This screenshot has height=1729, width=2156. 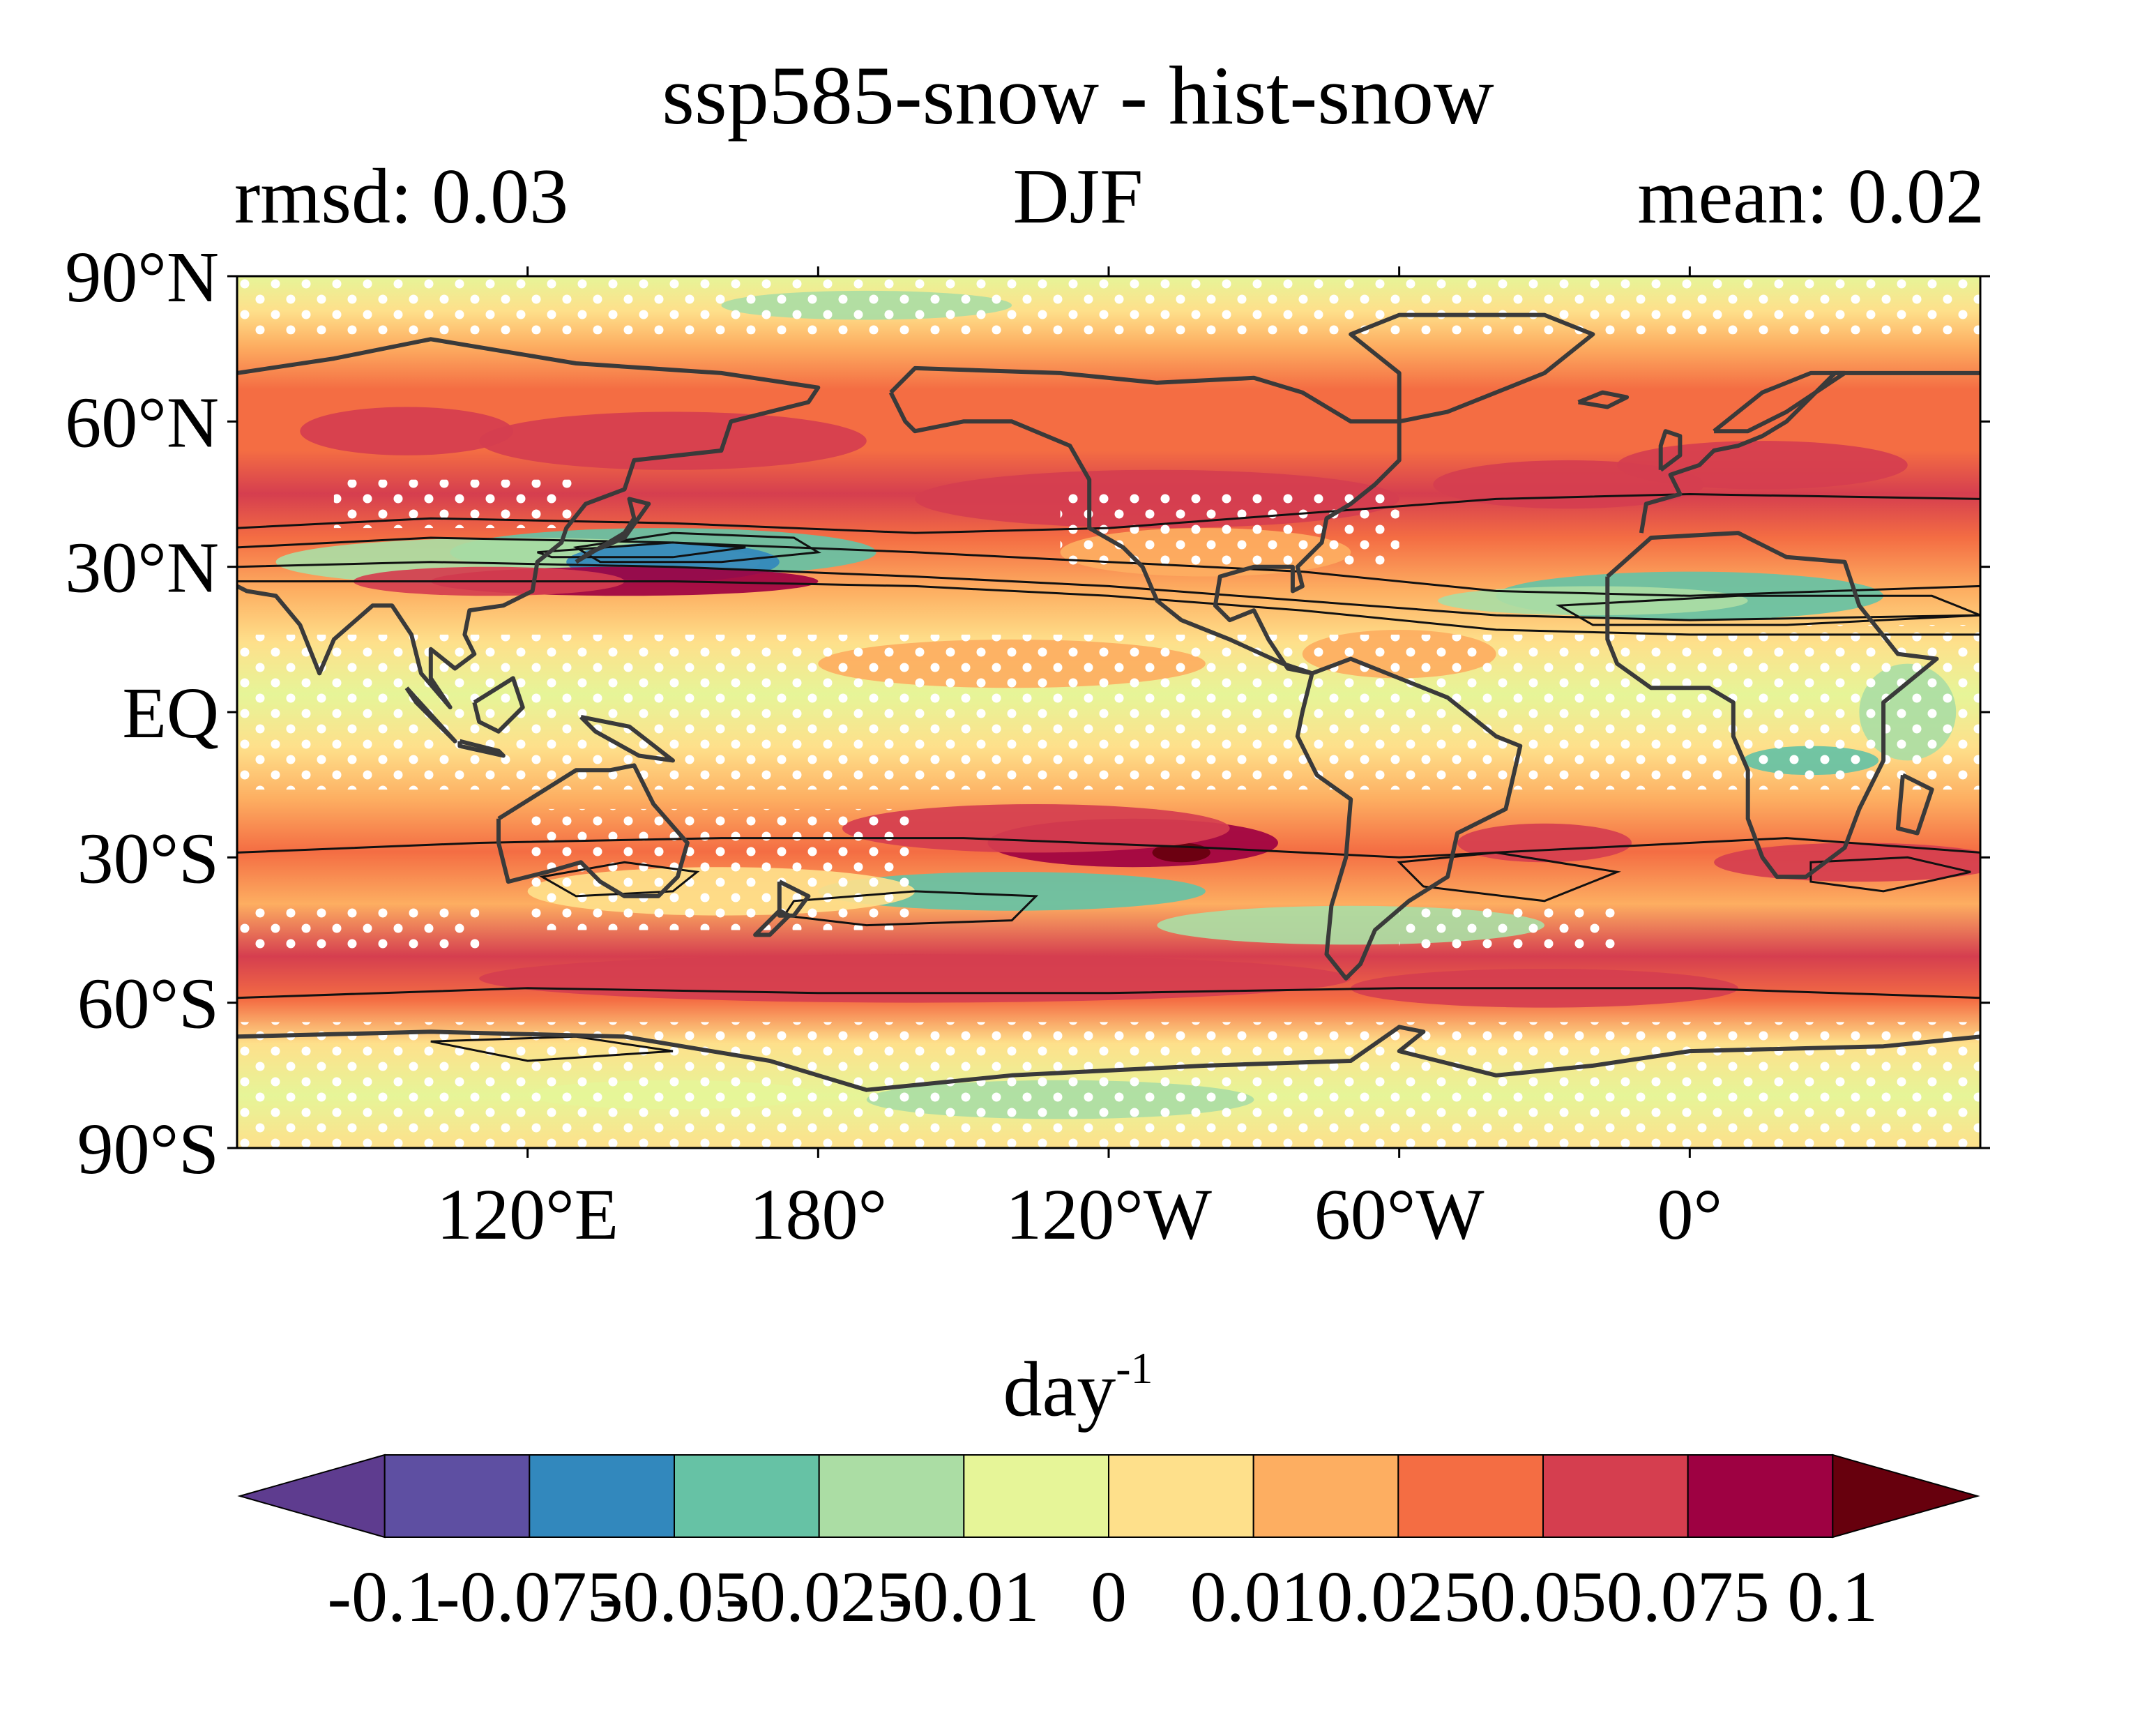 I want to click on colorbar-tick-label: 0.075, so click(x=1688, y=1597).